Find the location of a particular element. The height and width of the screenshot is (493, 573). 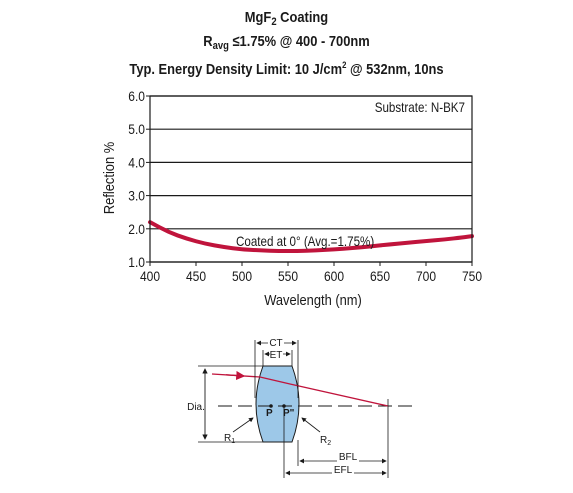

p-prime-label: P" is located at coordinates (289, 413).